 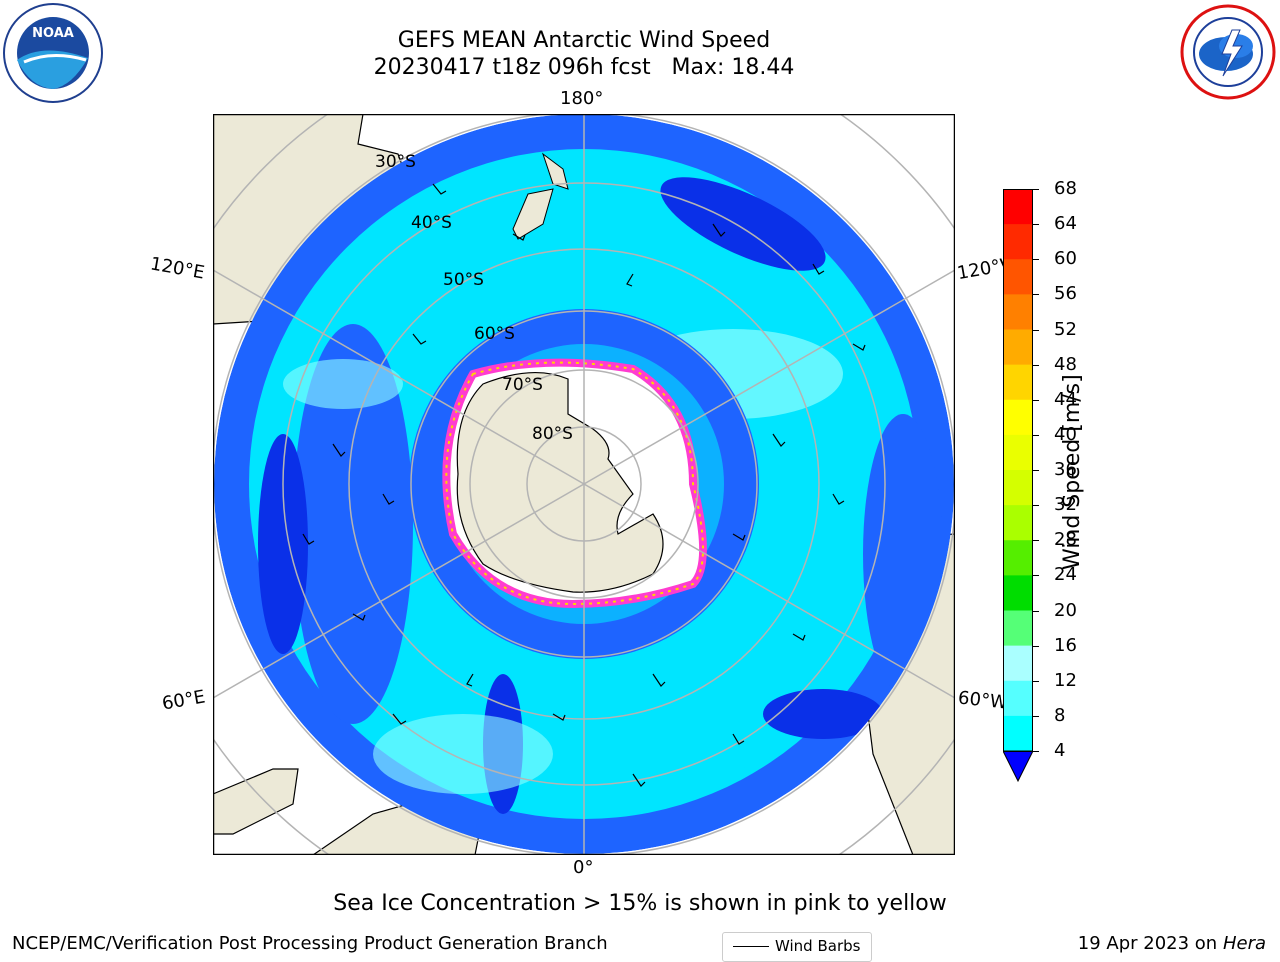 I want to click on colorbar-tick-label: 48, so click(x=1065, y=364).